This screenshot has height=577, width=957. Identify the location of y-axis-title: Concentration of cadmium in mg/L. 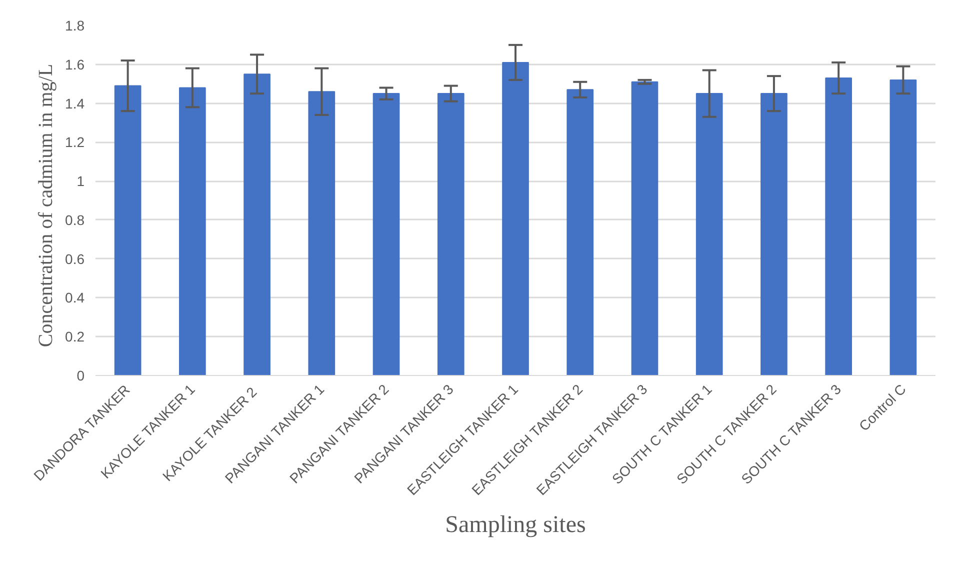
(46, 206).